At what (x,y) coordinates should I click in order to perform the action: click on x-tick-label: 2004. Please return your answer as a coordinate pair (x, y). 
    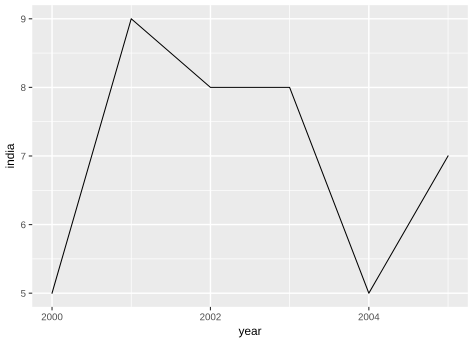
    Looking at the image, I should click on (369, 316).